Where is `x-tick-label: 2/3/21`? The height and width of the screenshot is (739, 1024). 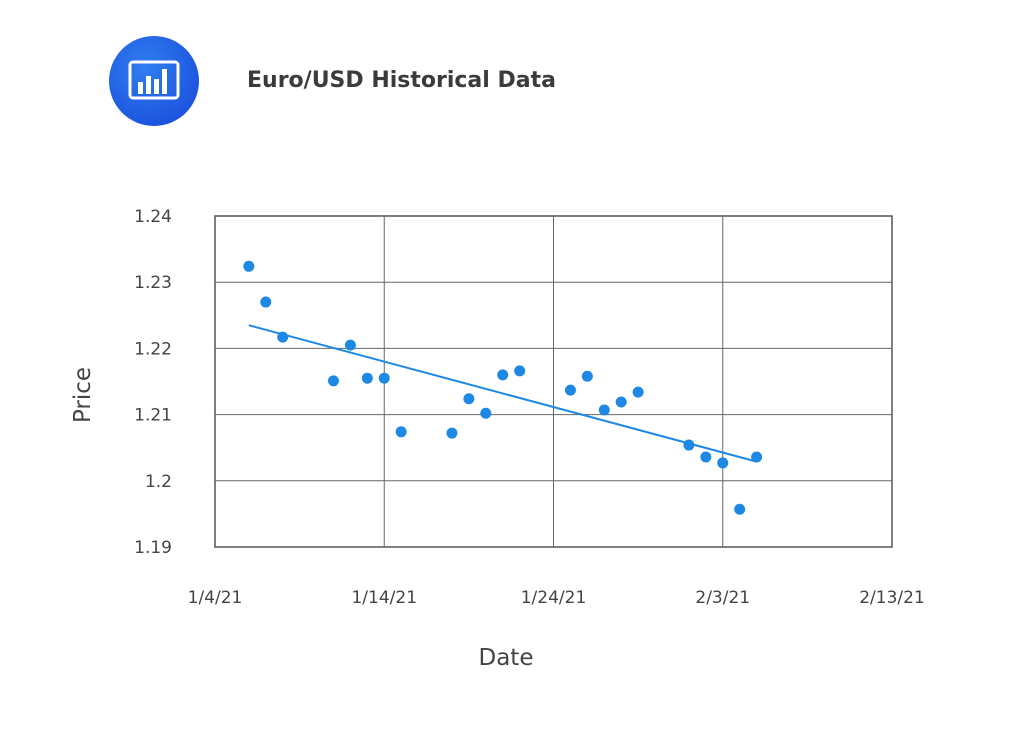 x-tick-label: 2/3/21 is located at coordinates (722, 598).